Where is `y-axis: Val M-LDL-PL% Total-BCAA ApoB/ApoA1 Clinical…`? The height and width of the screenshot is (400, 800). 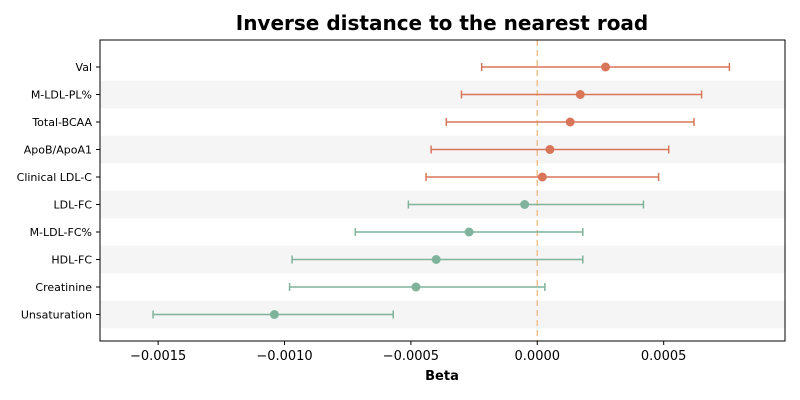 y-axis: Val M-LDL-PL% Total-BCAA ApoB/ApoA1 Clinical… is located at coordinates (58, 191).